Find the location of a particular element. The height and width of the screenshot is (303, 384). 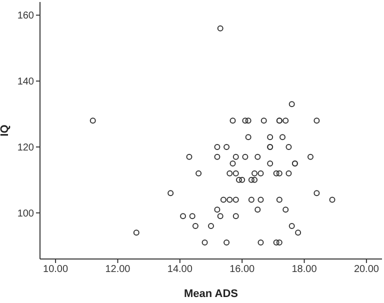

y-axis-title: IQ is located at coordinates (5, 130).